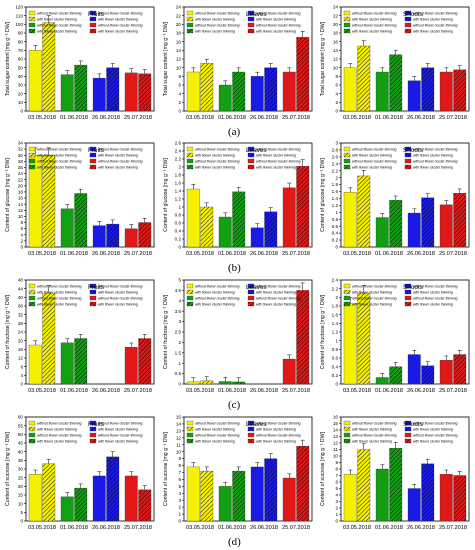  Describe the element at coordinates (178, 332) in the screenshot. I see `y-tick-label: 2.5` at that location.